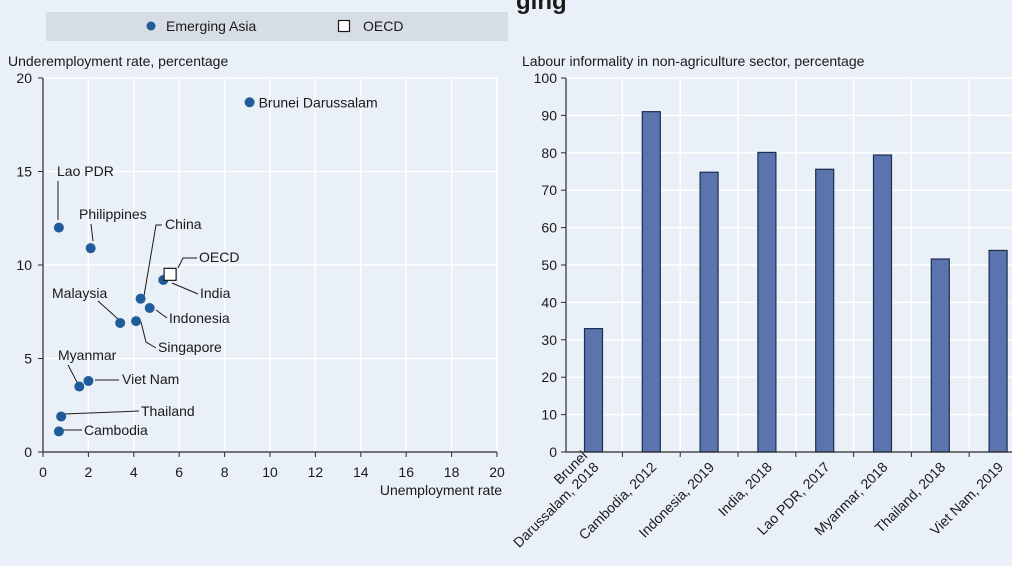  What do you see at coordinates (549, 190) in the screenshot?
I see `bar-y-tick-label-70: 70` at bounding box center [549, 190].